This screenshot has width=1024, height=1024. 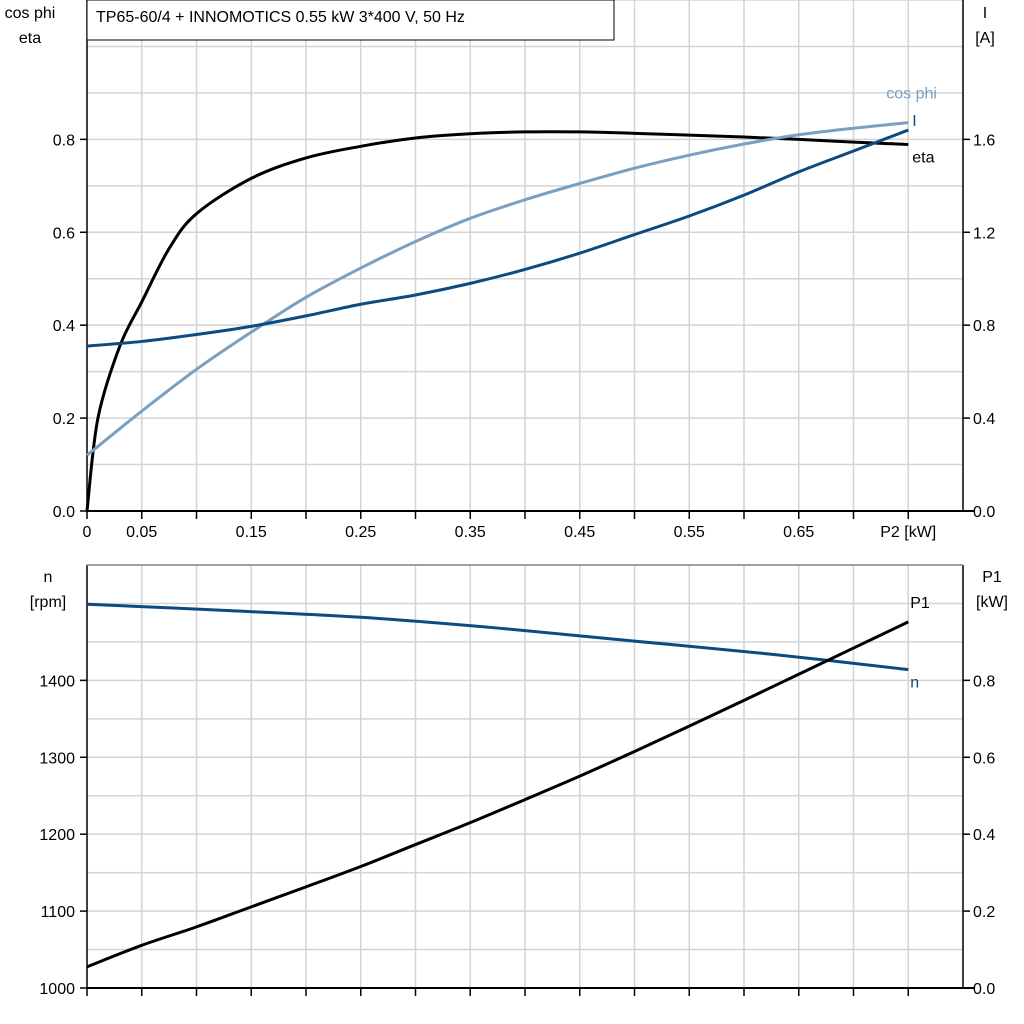 I want to click on x-tick-label: 0.65, so click(x=798, y=532).